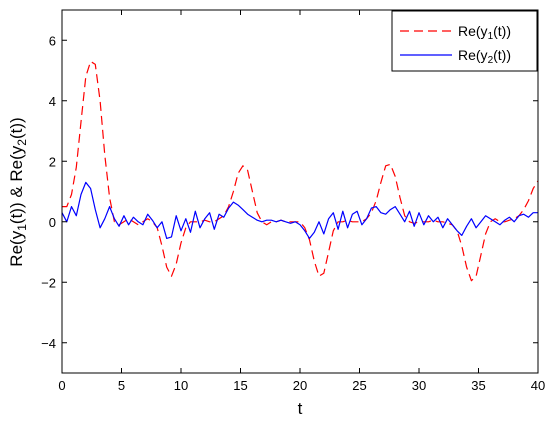 The image size is (550, 424). I want to click on x-tick-label: 35, so click(478, 385).